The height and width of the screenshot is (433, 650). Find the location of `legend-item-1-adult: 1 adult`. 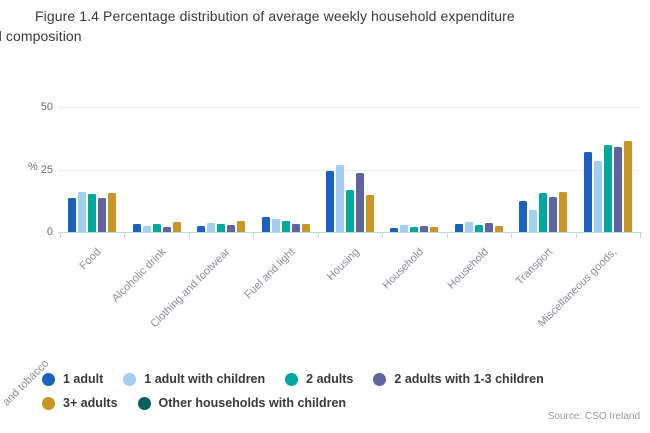

legend-item-1-adult: 1 adult is located at coordinates (72, 379).